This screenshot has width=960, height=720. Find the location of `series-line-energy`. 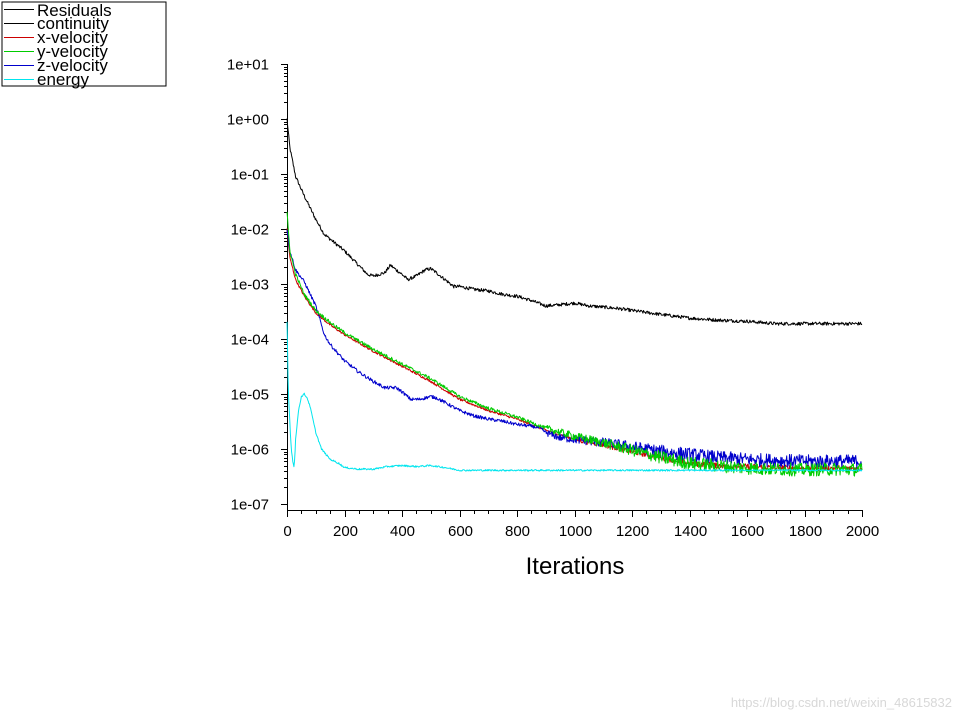

series-line-energy is located at coordinates (574, 396).